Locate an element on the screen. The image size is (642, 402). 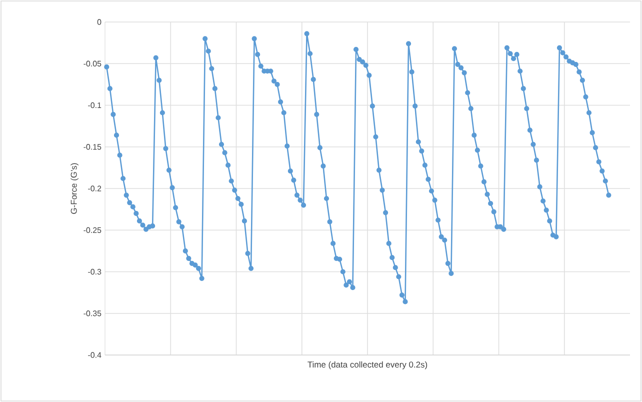
x-axis-title: Time (data collected every 0.2s) is located at coordinates (368, 365).